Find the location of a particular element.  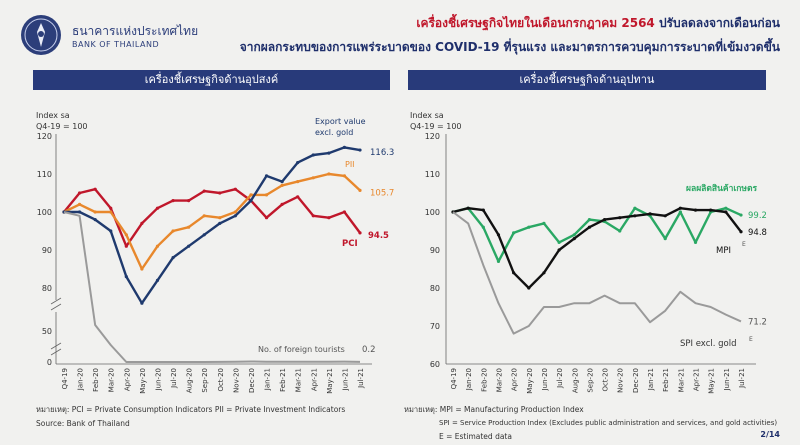

left-xtick-label: Jan-21 is located at coordinates (268, 379).